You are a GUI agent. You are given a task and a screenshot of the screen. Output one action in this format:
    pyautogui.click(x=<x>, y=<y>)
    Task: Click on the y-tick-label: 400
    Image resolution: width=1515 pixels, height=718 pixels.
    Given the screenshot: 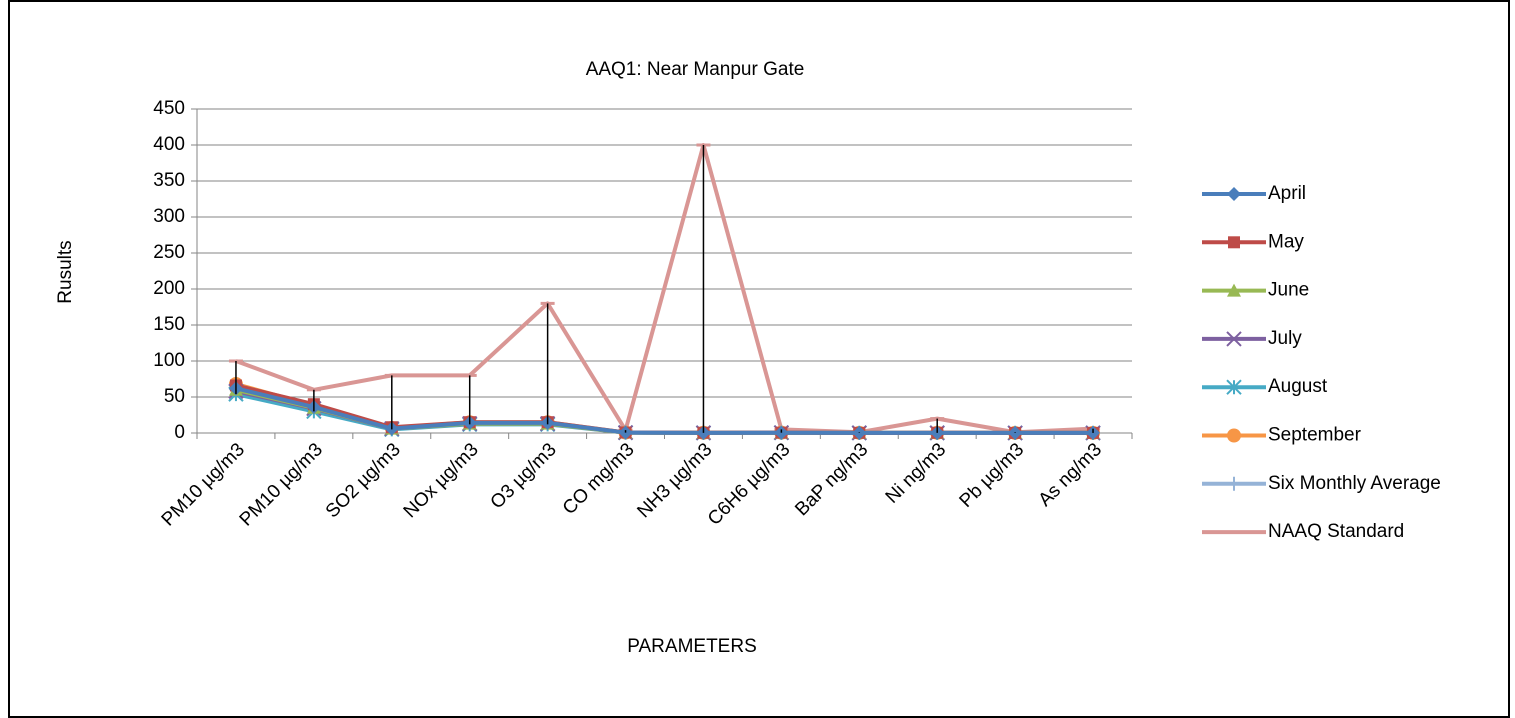 What is the action you would take?
    pyautogui.click(x=169, y=144)
    